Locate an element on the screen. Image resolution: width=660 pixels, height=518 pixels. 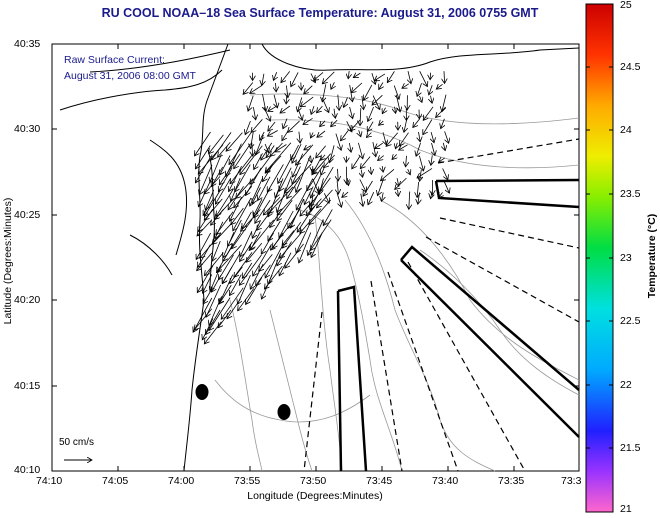
annotation-line-2: August 31, 2006 08:00 GMT is located at coordinates (130, 76).